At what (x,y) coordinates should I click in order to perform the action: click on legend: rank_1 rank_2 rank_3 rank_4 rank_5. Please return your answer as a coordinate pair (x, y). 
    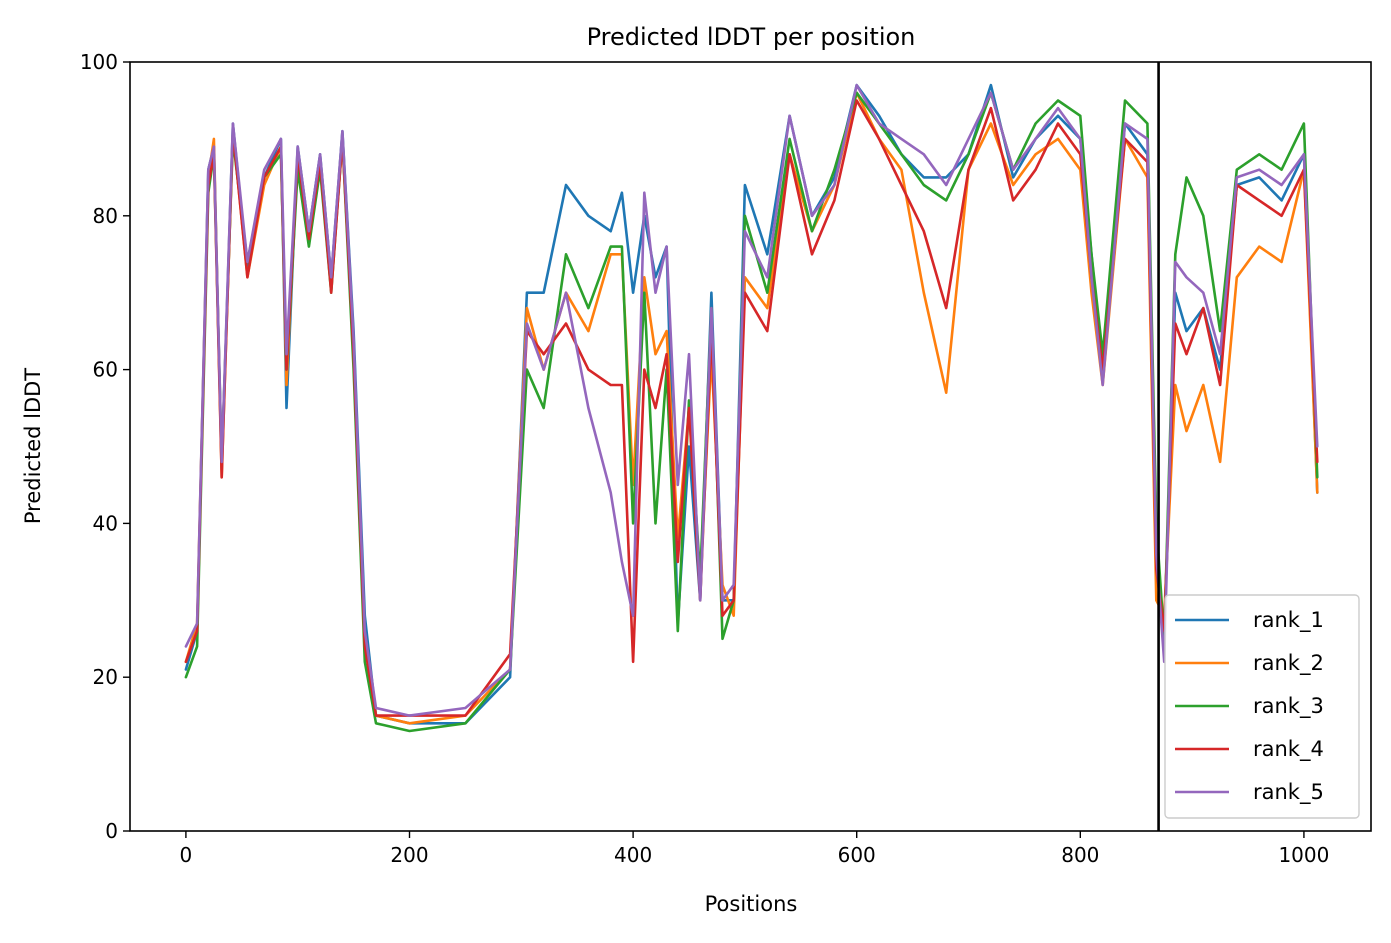
    Looking at the image, I should click on (1262, 706).